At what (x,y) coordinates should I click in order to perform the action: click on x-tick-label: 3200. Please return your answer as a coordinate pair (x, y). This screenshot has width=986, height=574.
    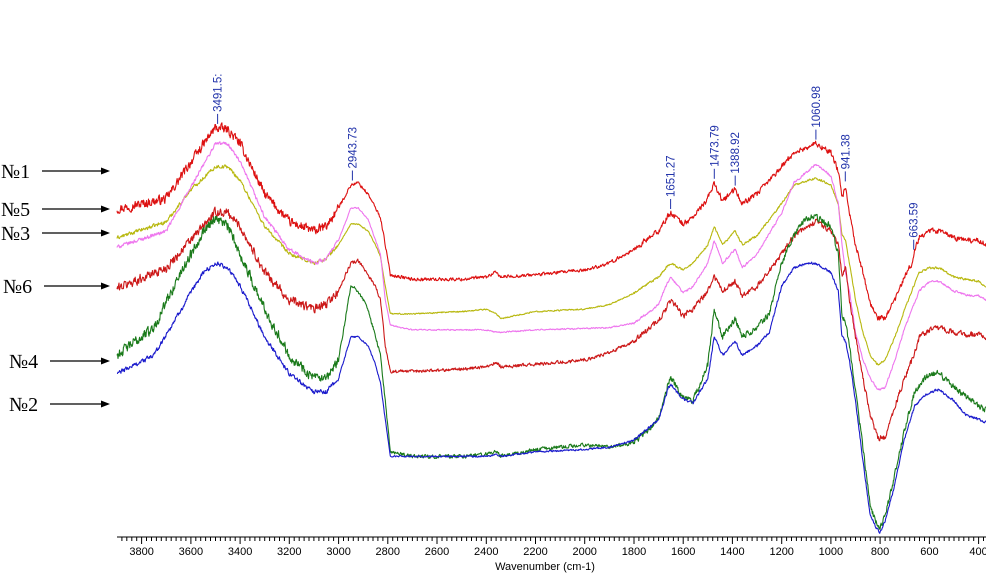
    Looking at the image, I should click on (289, 552).